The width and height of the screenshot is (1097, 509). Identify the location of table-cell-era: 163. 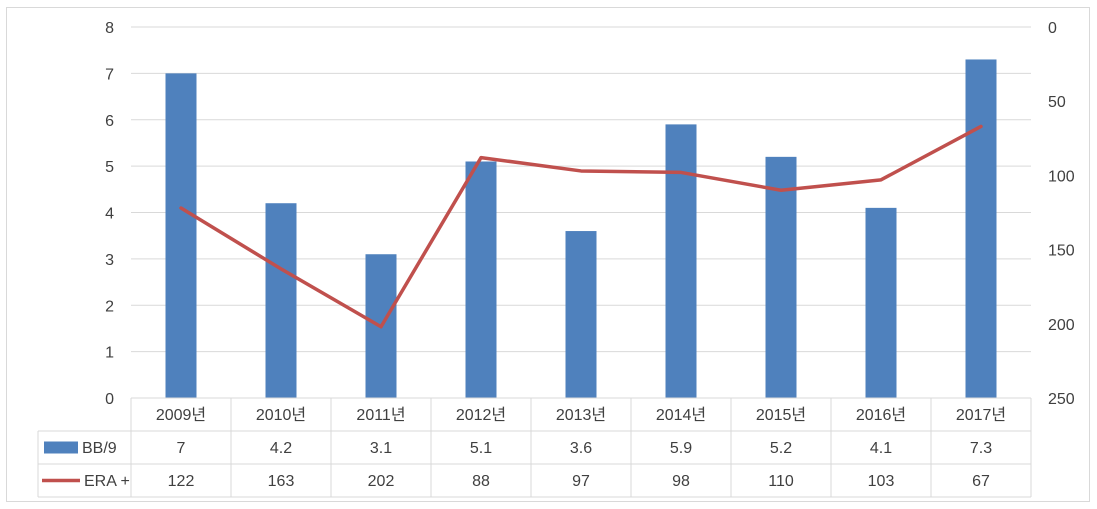
(281, 481).